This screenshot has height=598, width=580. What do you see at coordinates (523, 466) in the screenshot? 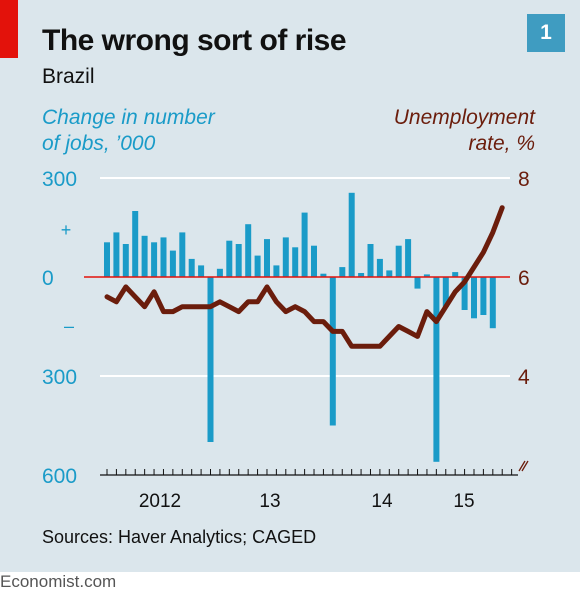
I see `axis-break-marker` at bounding box center [523, 466].